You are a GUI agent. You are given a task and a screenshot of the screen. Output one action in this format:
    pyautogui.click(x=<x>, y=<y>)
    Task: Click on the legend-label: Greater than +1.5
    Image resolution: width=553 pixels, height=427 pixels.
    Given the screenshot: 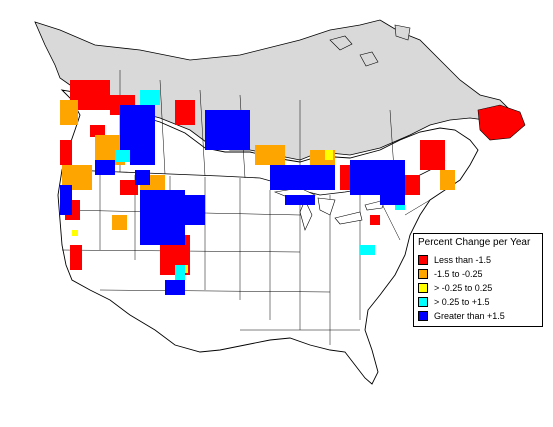 What is the action you would take?
    pyautogui.click(x=469, y=316)
    